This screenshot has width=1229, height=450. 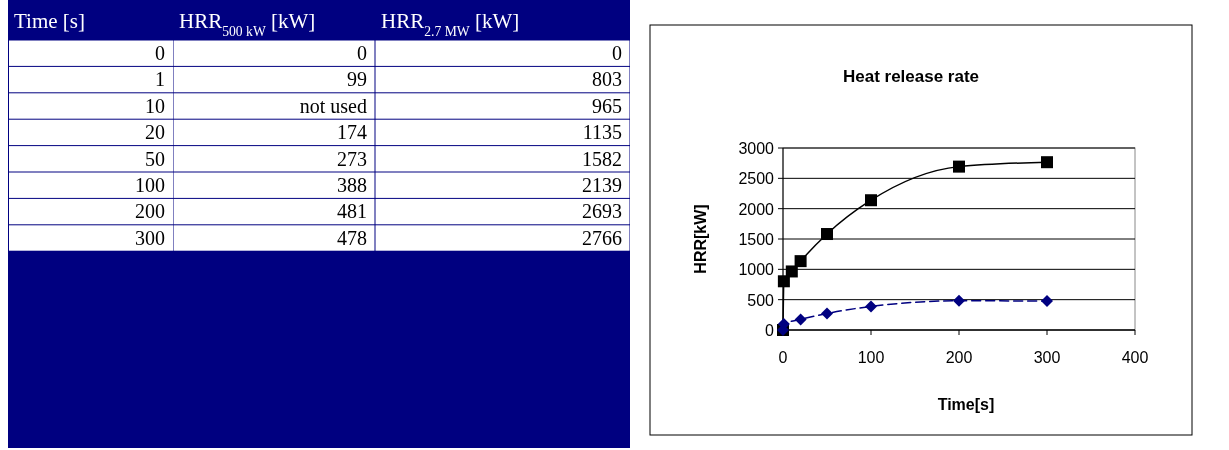 I want to click on y-axis-title: HRR[kW], so click(x=700, y=239).